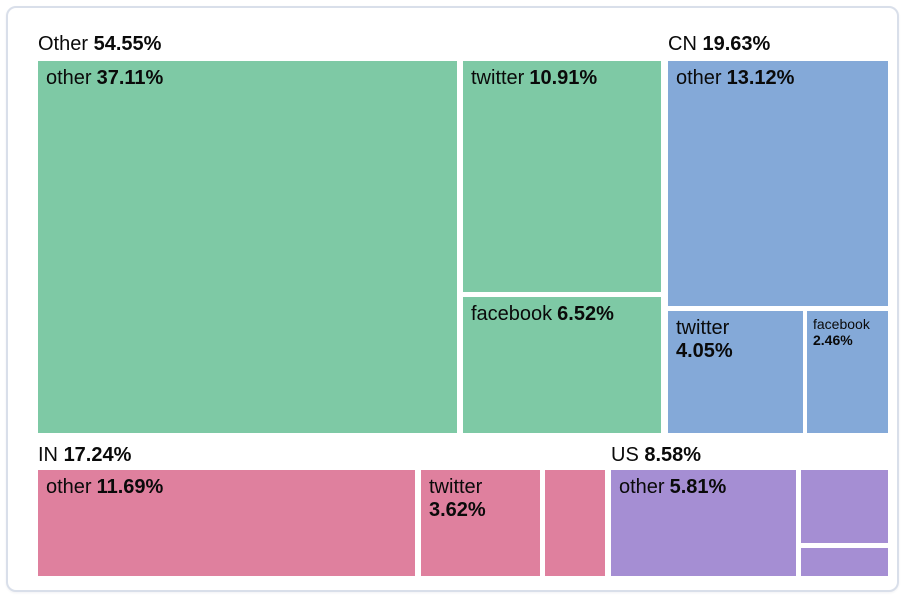 This screenshot has height=600, width=908. What do you see at coordinates (480, 523) in the screenshot?
I see `treemap-cell-in-twitter: twitter 3.62%` at bounding box center [480, 523].